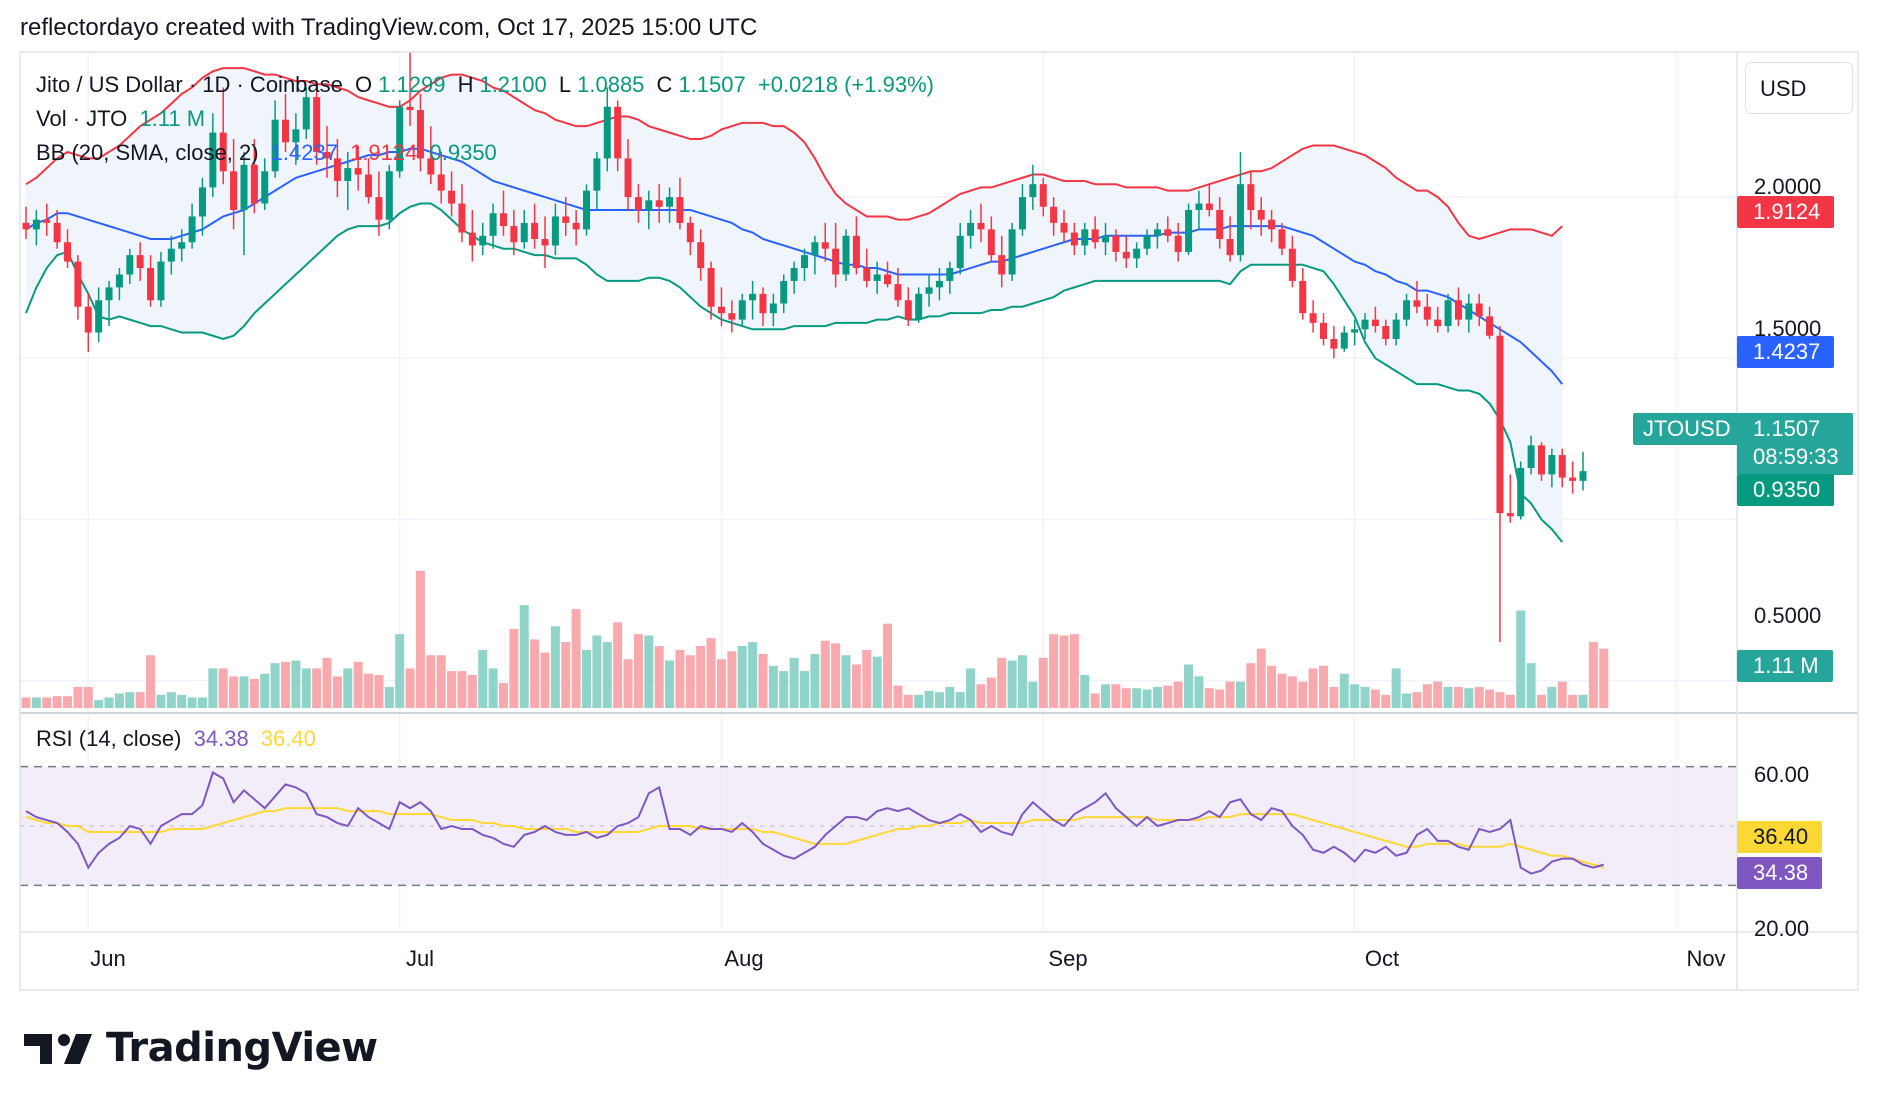 The width and height of the screenshot is (1878, 1106). What do you see at coordinates (1786, 490) in the screenshot?
I see `bb-lower-tag: 0.9350` at bounding box center [1786, 490].